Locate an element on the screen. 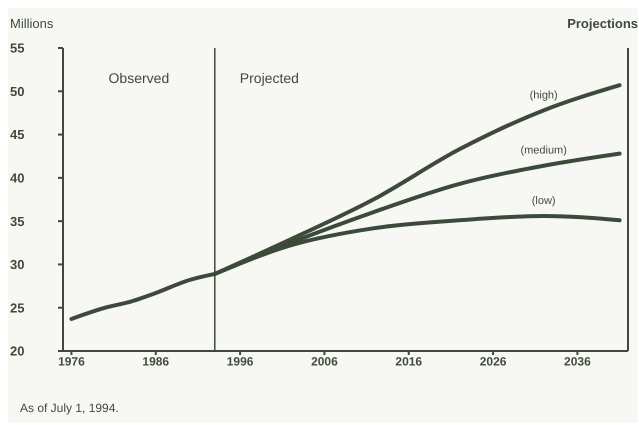  series-label: (low) is located at coordinates (544, 200).